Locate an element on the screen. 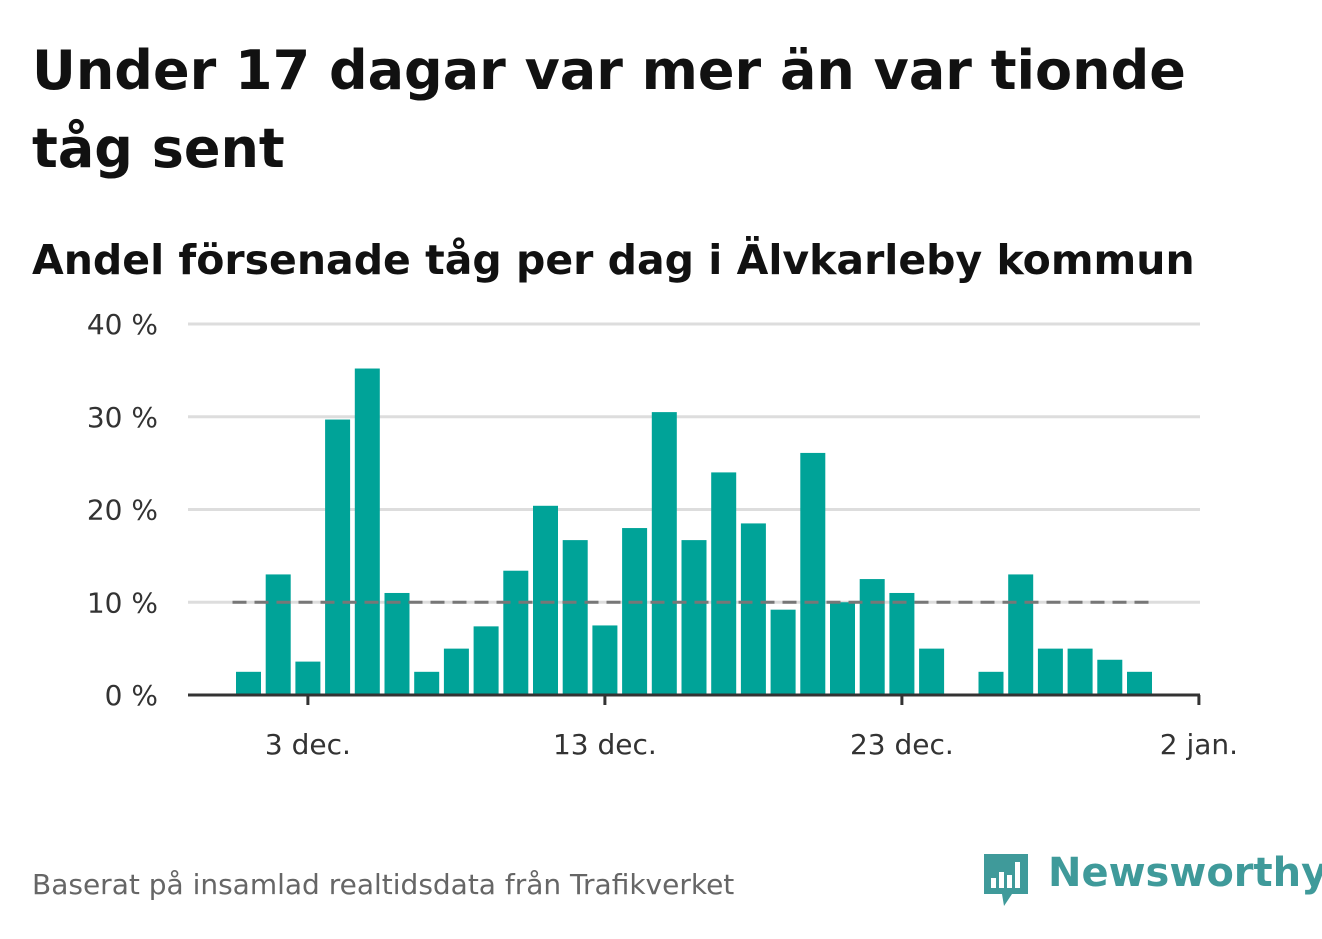 The width and height of the screenshot is (1322, 939). x-tick-label: 13 dec. is located at coordinates (605, 744).